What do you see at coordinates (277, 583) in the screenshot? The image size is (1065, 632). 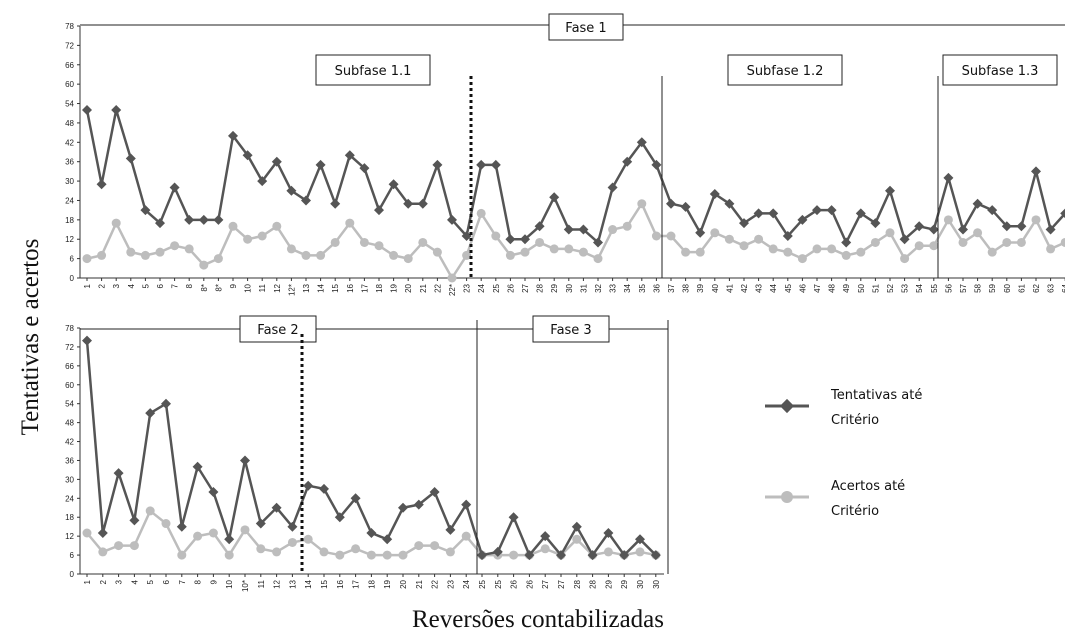 I see `x-tick-label: 12` at bounding box center [277, 583].